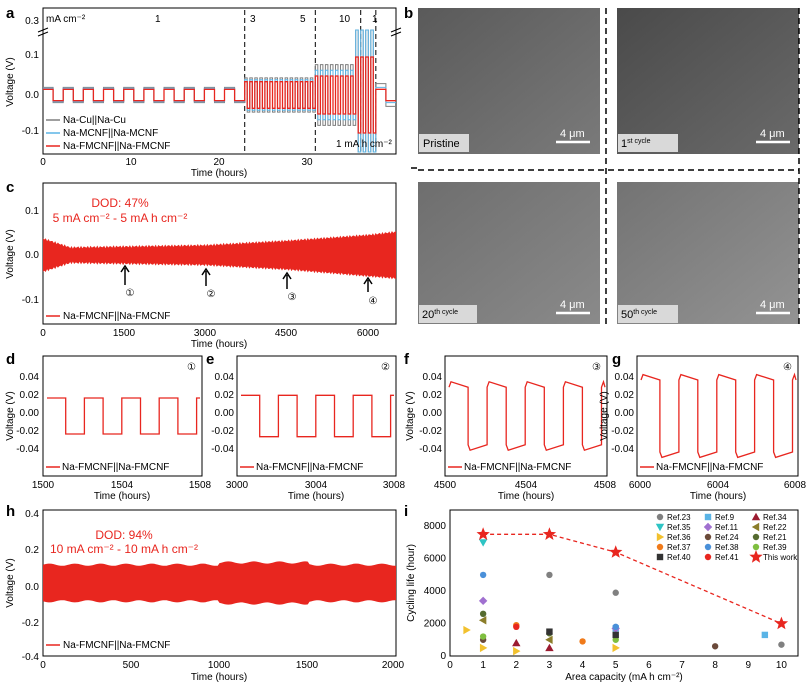  What do you see at coordinates (316, 496) in the screenshot?
I see `e-xlabel: Time (hours)` at bounding box center [316, 496].